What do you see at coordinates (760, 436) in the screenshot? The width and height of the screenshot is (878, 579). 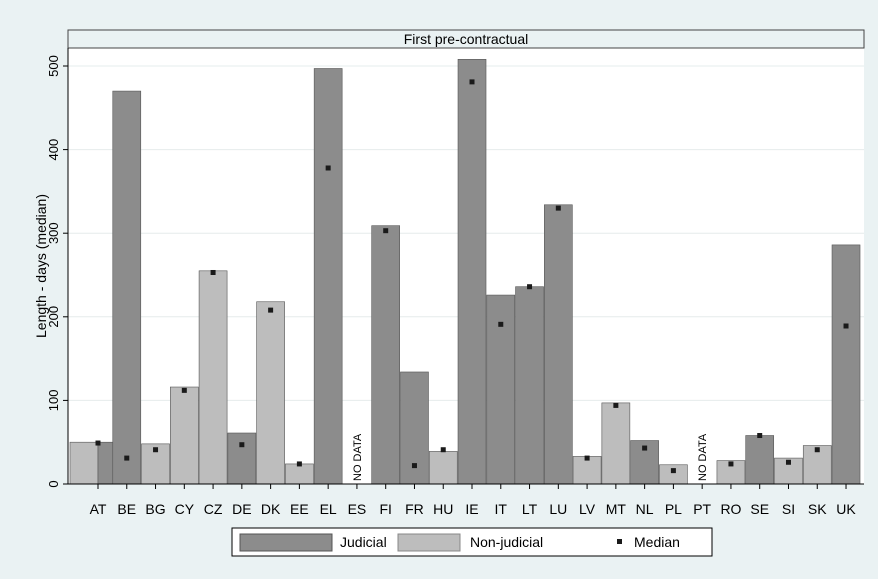 I see `median-marker-se` at bounding box center [760, 436].